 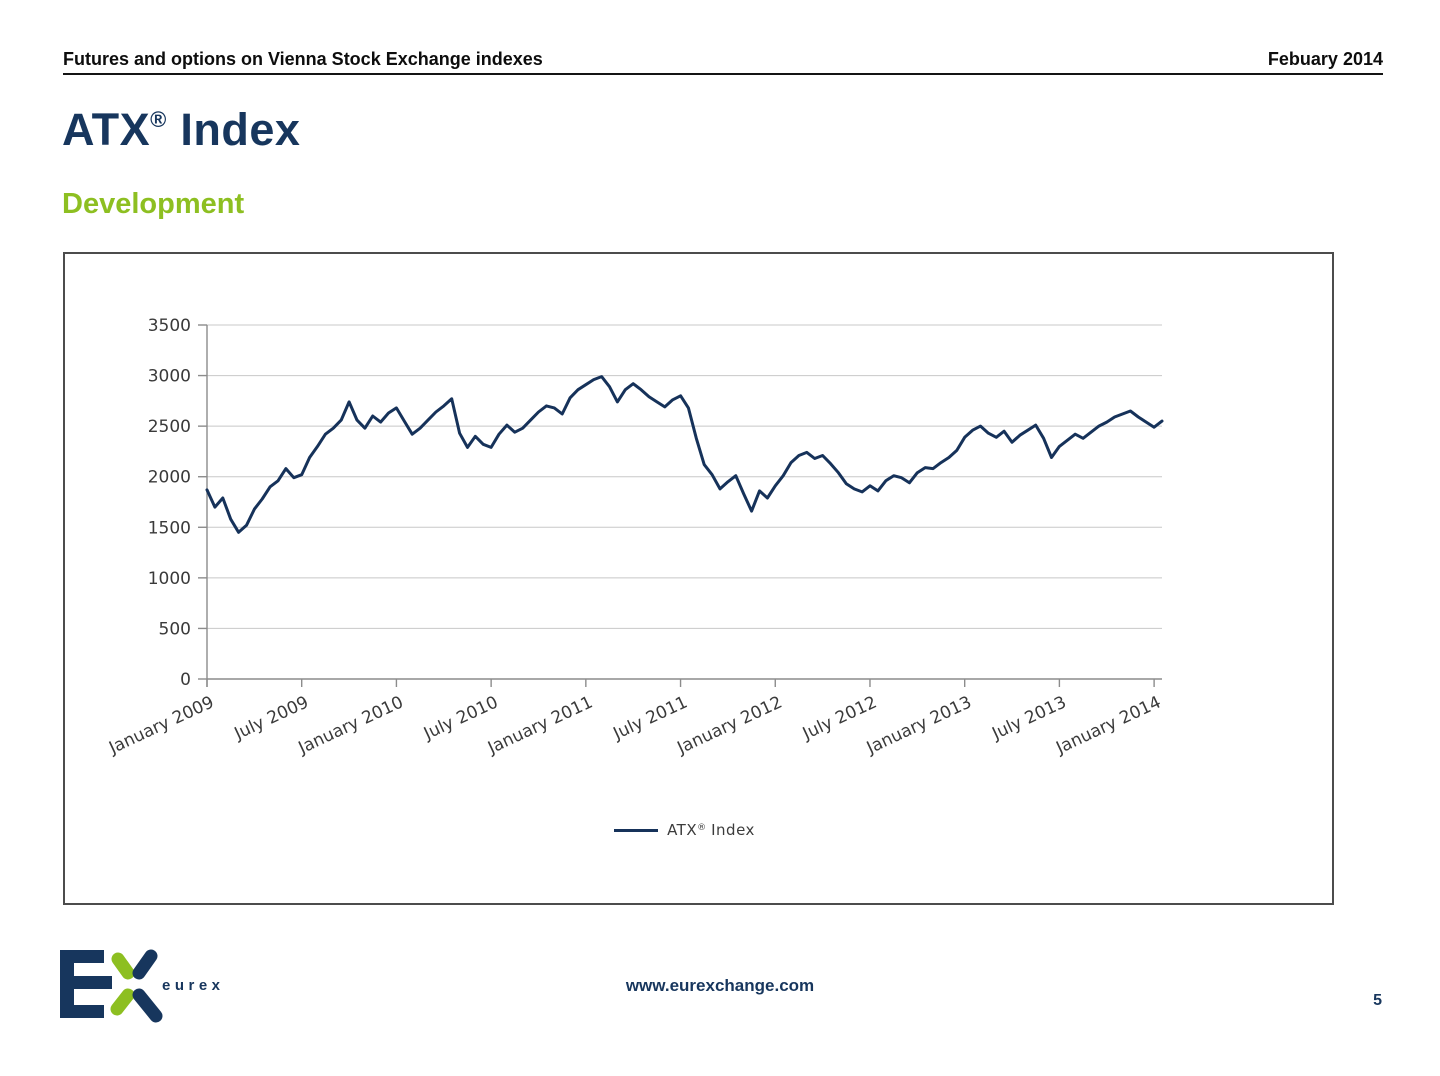 I want to click on page-title: ATX® Index, so click(x=181, y=130).